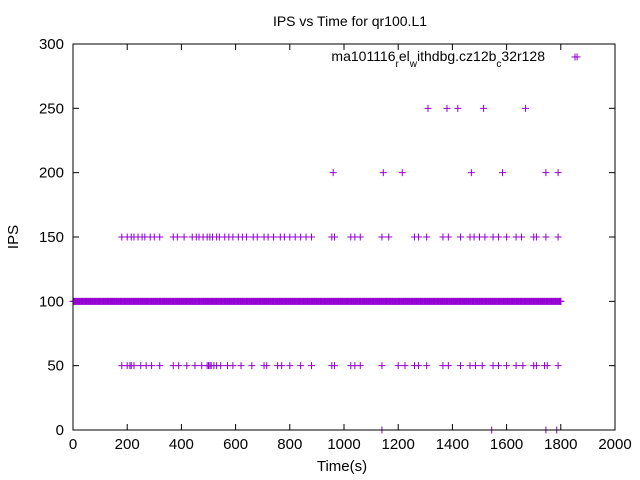 This screenshot has height=480, width=640. Describe the element at coordinates (413, 64) in the screenshot. I see `legend-label-part: w` at that location.